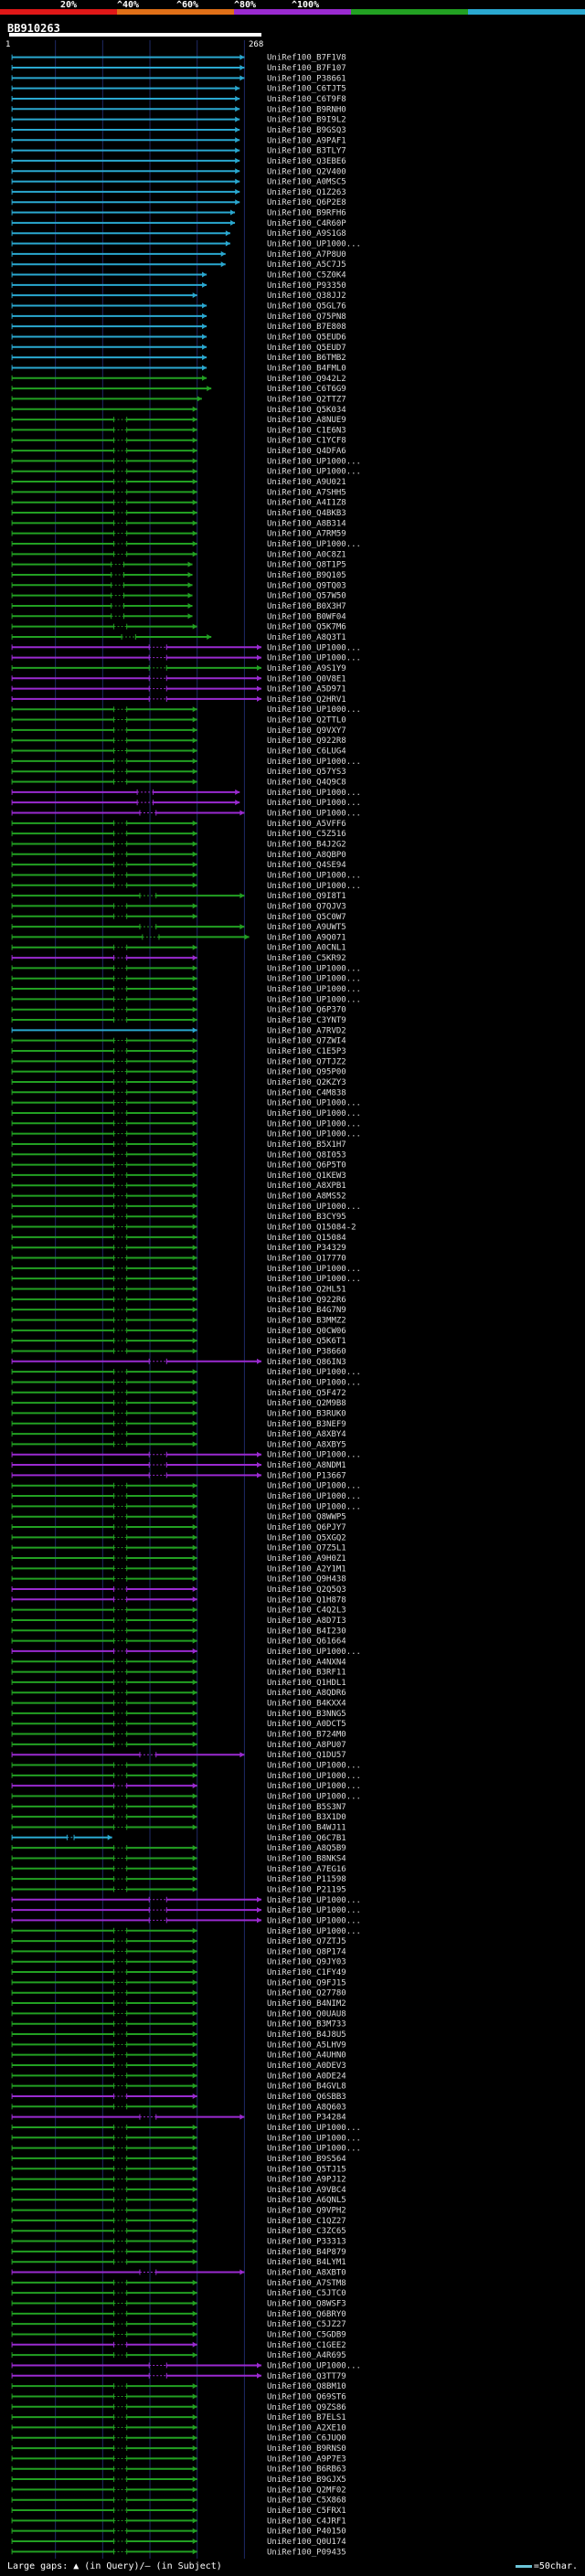 This screenshot has height=2576, width=585. Describe the element at coordinates (307, 2283) in the screenshot. I see `hit-label: UniRef100_A7STM8` at that location.